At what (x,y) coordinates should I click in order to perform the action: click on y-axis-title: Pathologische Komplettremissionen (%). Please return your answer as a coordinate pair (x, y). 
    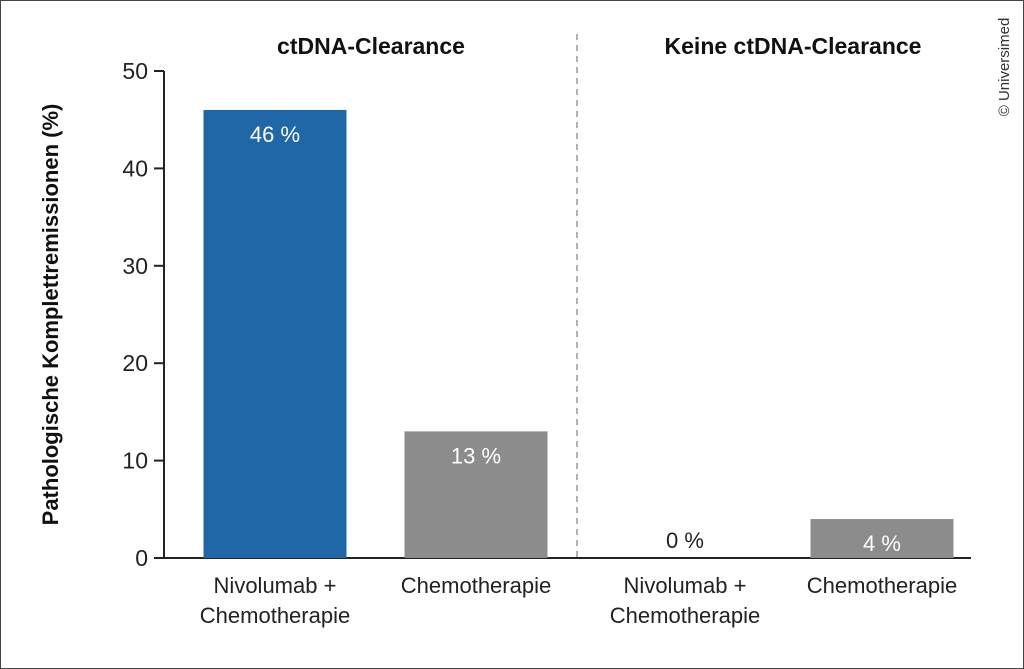
    Looking at the image, I should click on (50, 315).